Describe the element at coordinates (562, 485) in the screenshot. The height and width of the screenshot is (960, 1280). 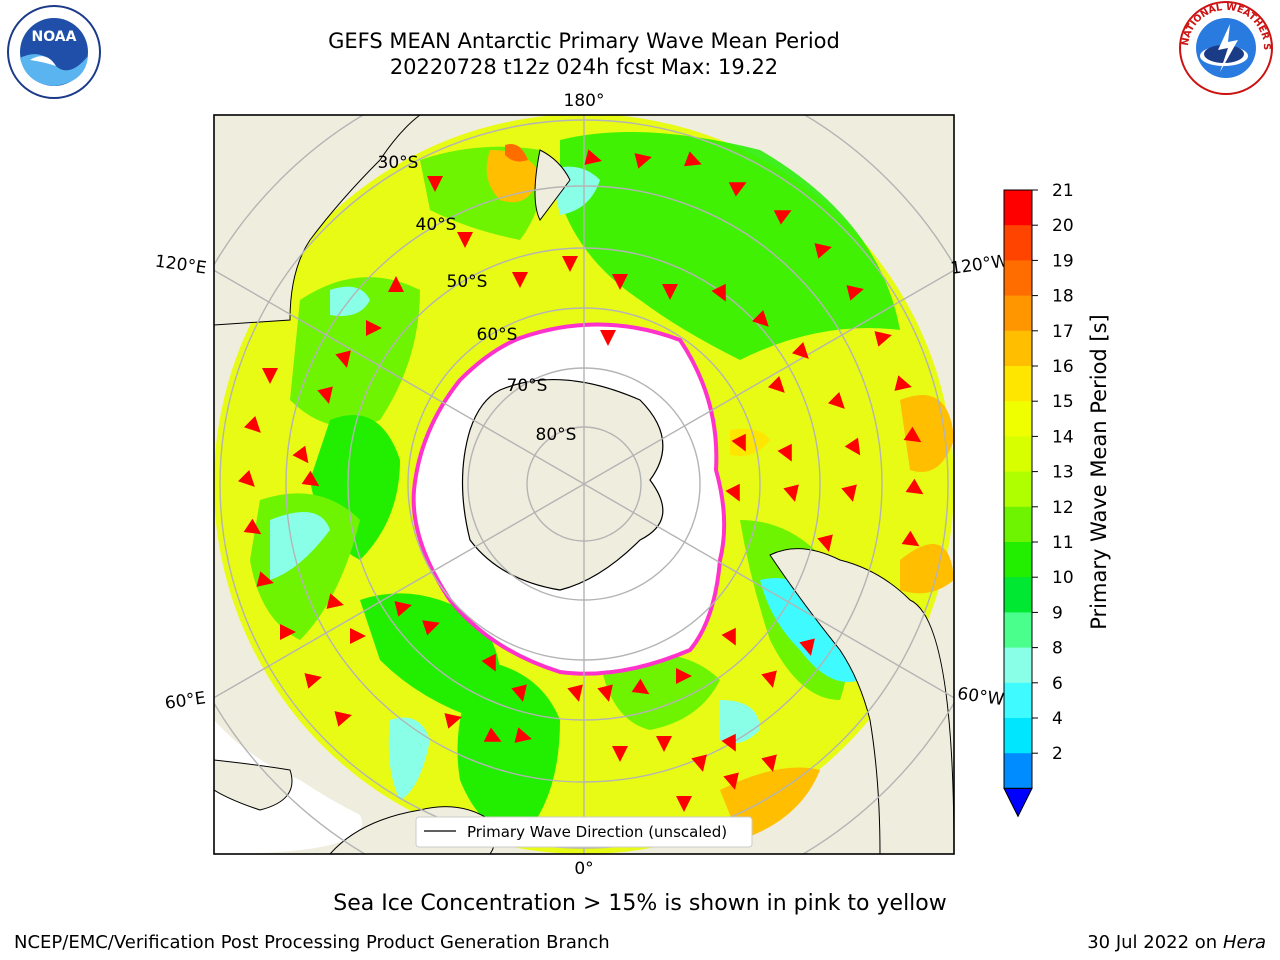
I see `antarctica-land` at that location.